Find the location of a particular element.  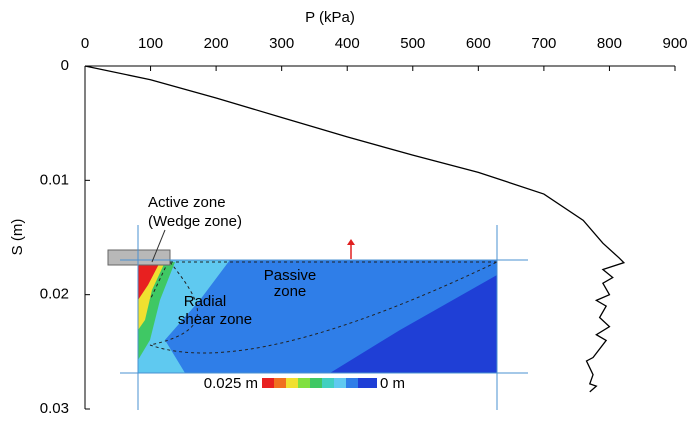

x-tick-label: 900 is located at coordinates (674, 43).